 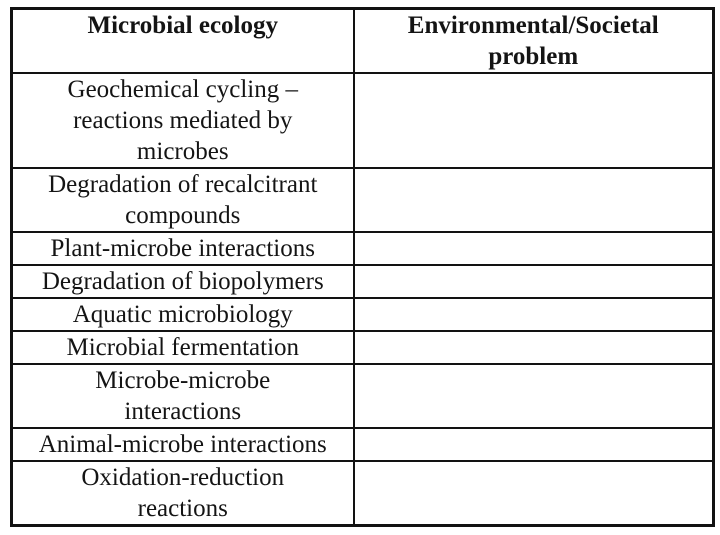 I want to click on table-row: Microbial fermentation, so click(x=362, y=347).